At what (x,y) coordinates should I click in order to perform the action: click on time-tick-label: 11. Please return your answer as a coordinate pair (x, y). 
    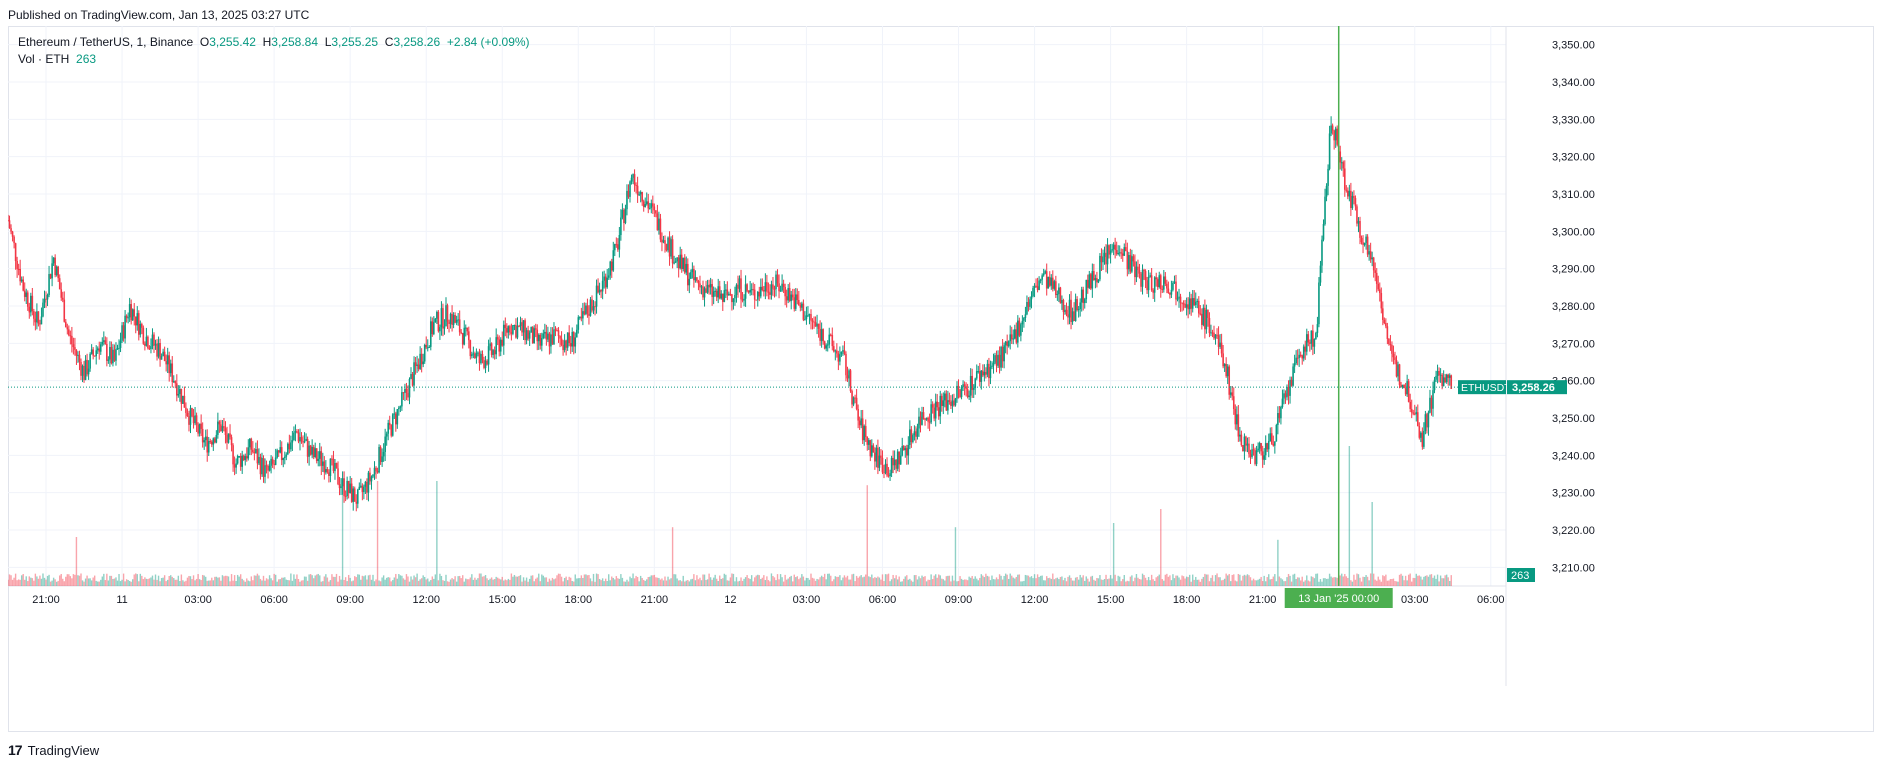
    Looking at the image, I should click on (121, 600).